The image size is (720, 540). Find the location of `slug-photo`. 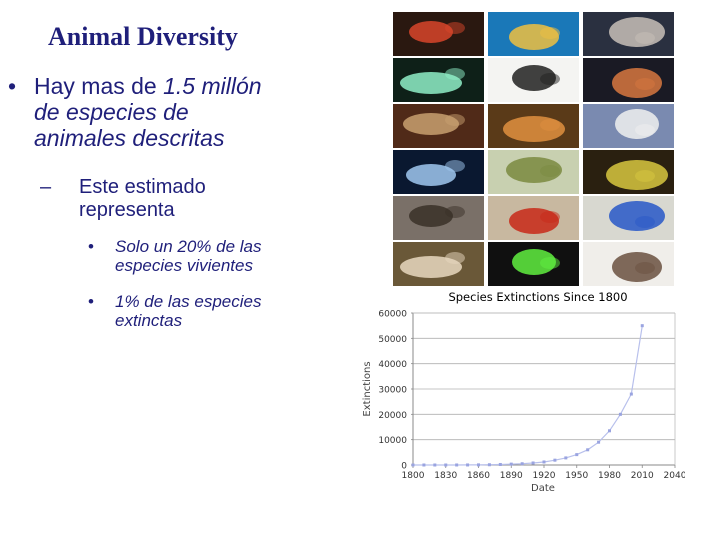

slug-photo is located at coordinates (533, 264).